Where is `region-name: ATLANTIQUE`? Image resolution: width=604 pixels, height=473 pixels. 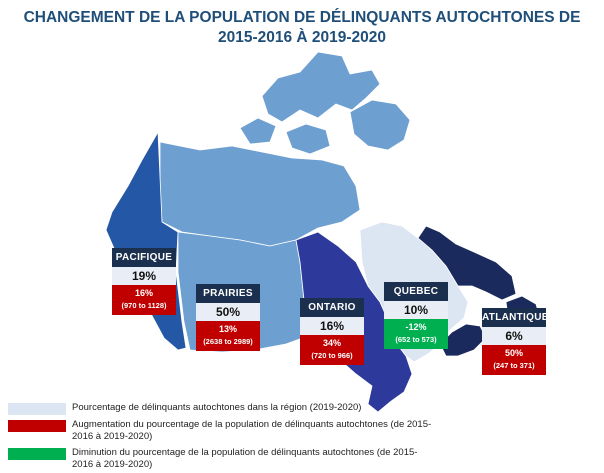 region-name: ATLANTIQUE is located at coordinates (515, 317).